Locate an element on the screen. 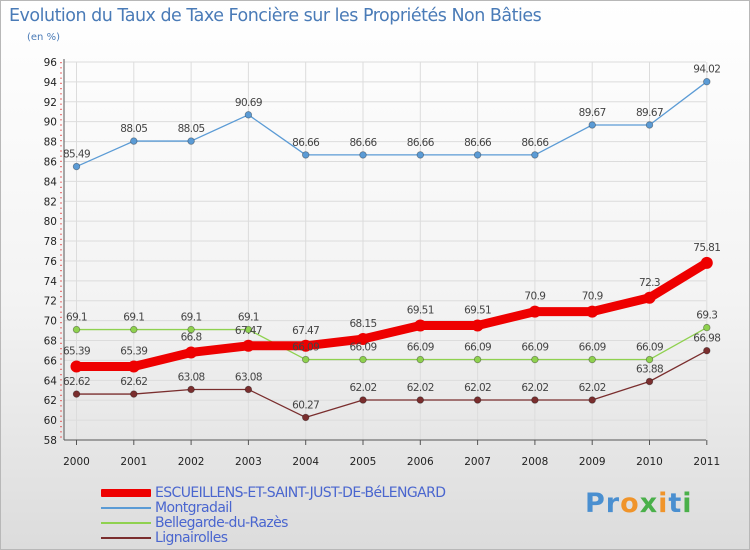  y-tick-label-94: 94 is located at coordinates (51, 83).